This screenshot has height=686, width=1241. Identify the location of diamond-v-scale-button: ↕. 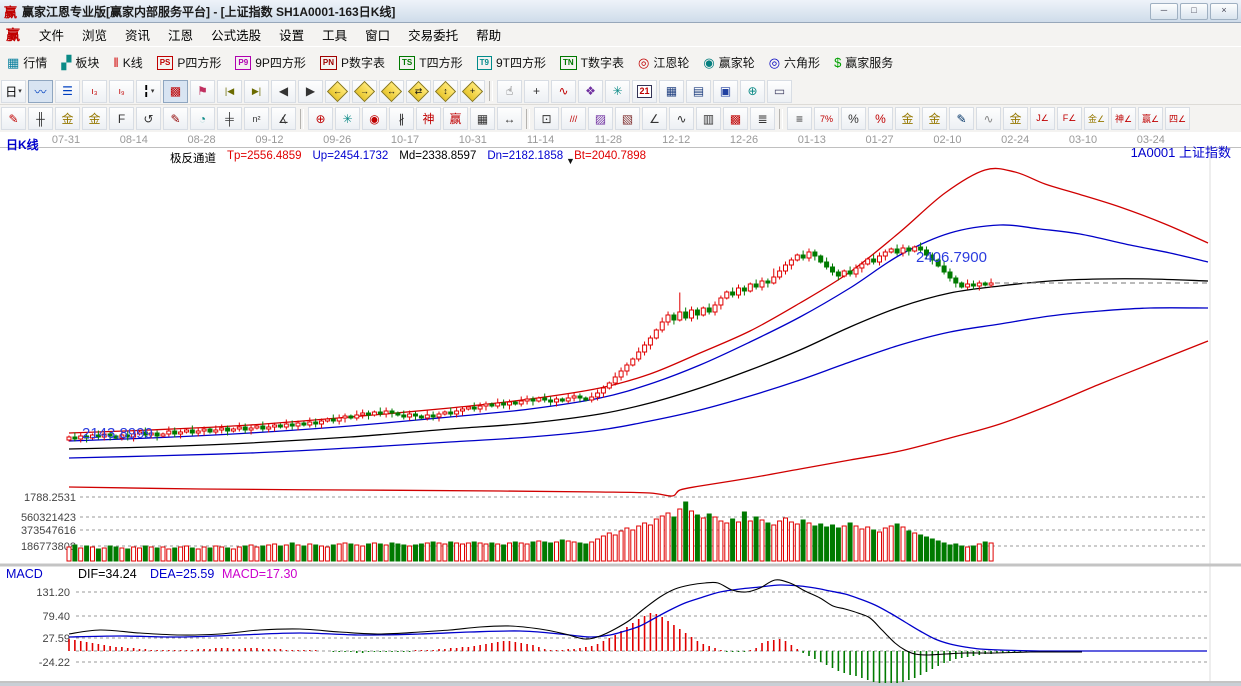
(445, 91).